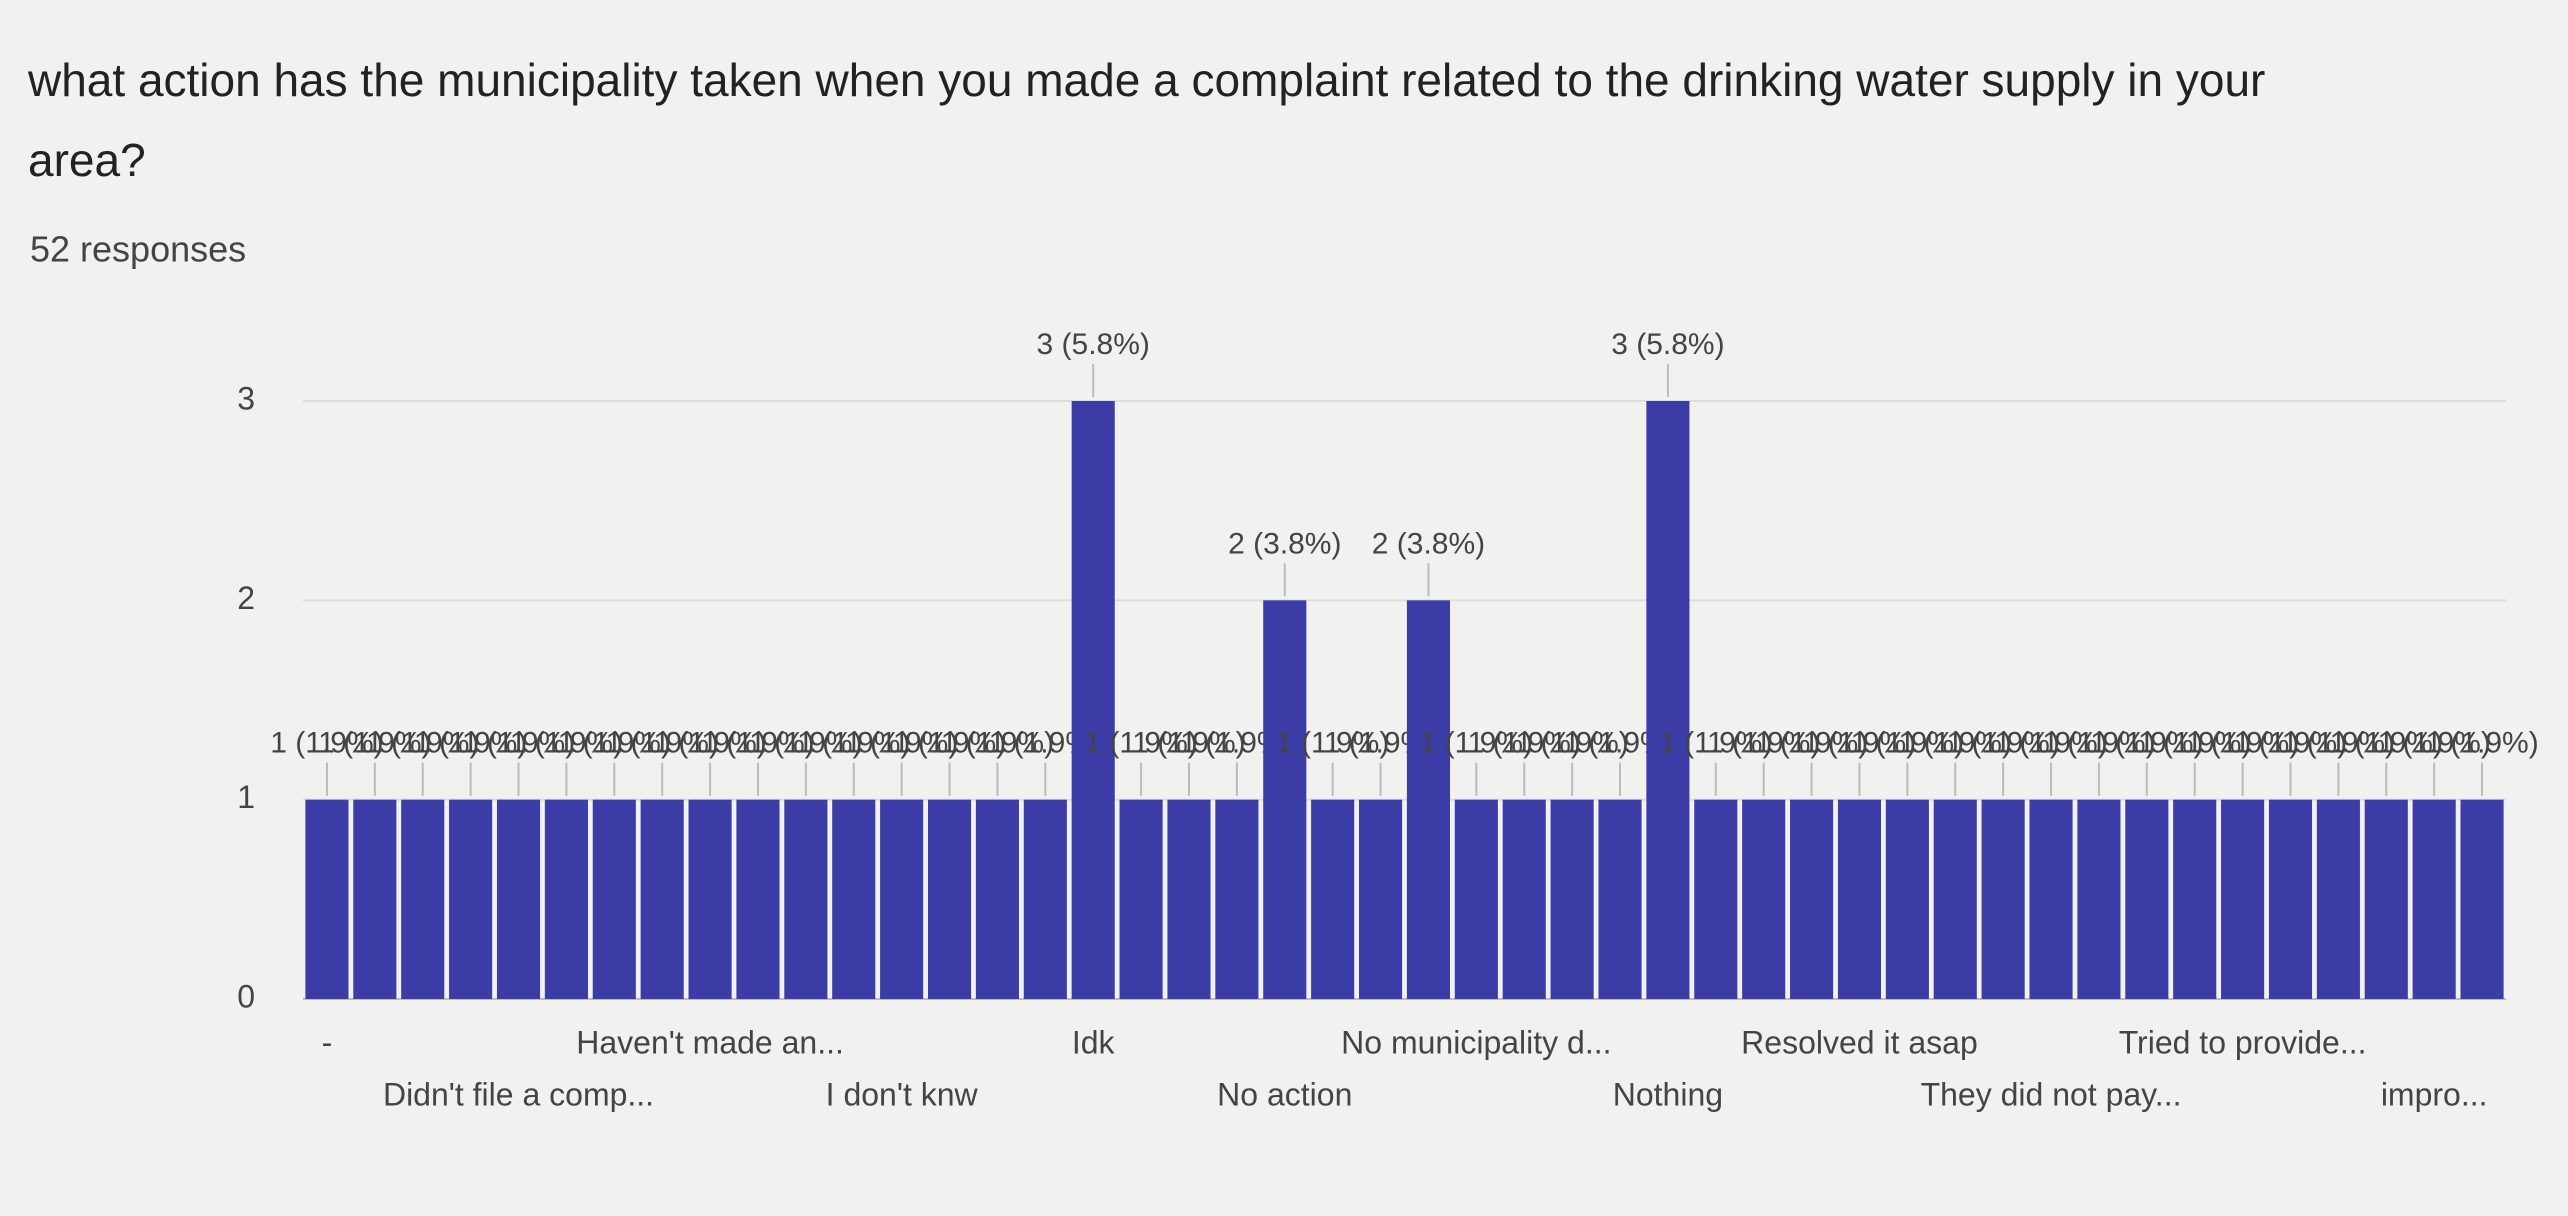 Image resolution: width=2568 pixels, height=1216 pixels. Describe the element at coordinates (902, 1094) in the screenshot. I see `x-tick-label: I don't knw` at that location.